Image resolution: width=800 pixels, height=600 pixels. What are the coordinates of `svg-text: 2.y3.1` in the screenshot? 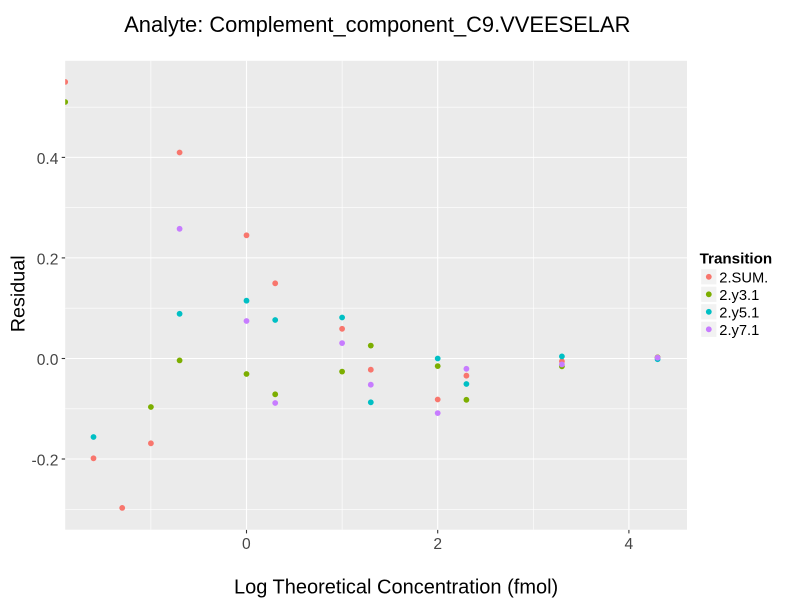 It's located at (739, 296).